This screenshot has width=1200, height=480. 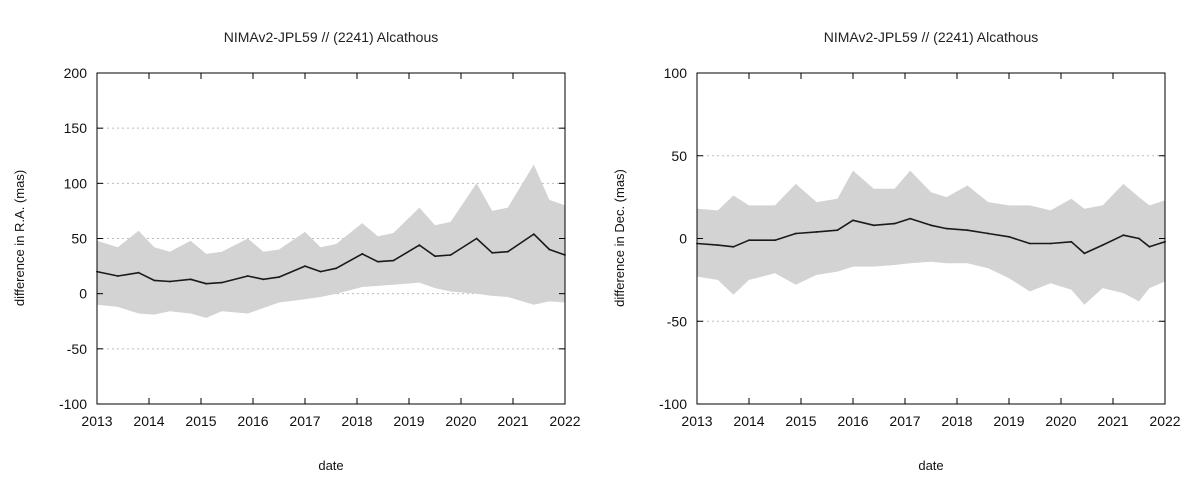 I want to click on y-axis-label: difference in R.A. (mas), so click(x=19, y=238).